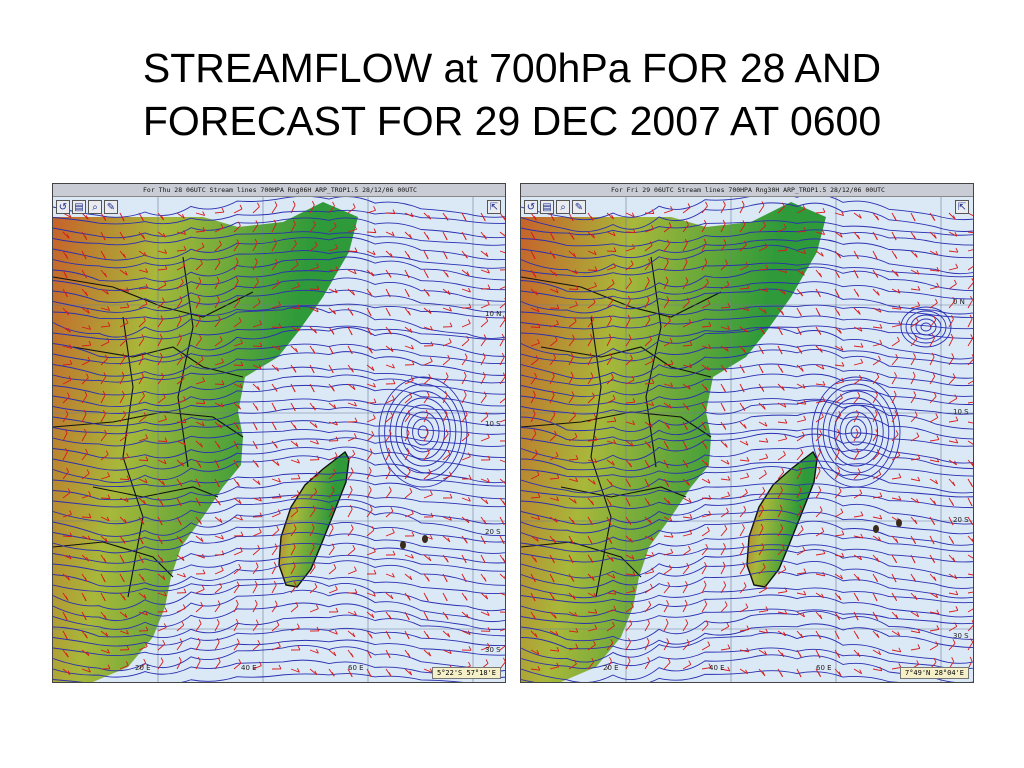 This screenshot has width=1024, height=768. What do you see at coordinates (512, 68) in the screenshot?
I see `title-line-1: STREAMFLOW at 700hPa FOR 28 AND` at bounding box center [512, 68].